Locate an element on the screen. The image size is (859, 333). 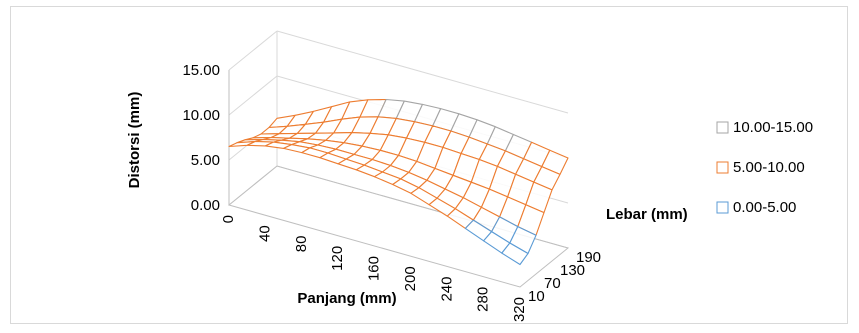
x-tick-label: 0 is located at coordinates (228, 219).